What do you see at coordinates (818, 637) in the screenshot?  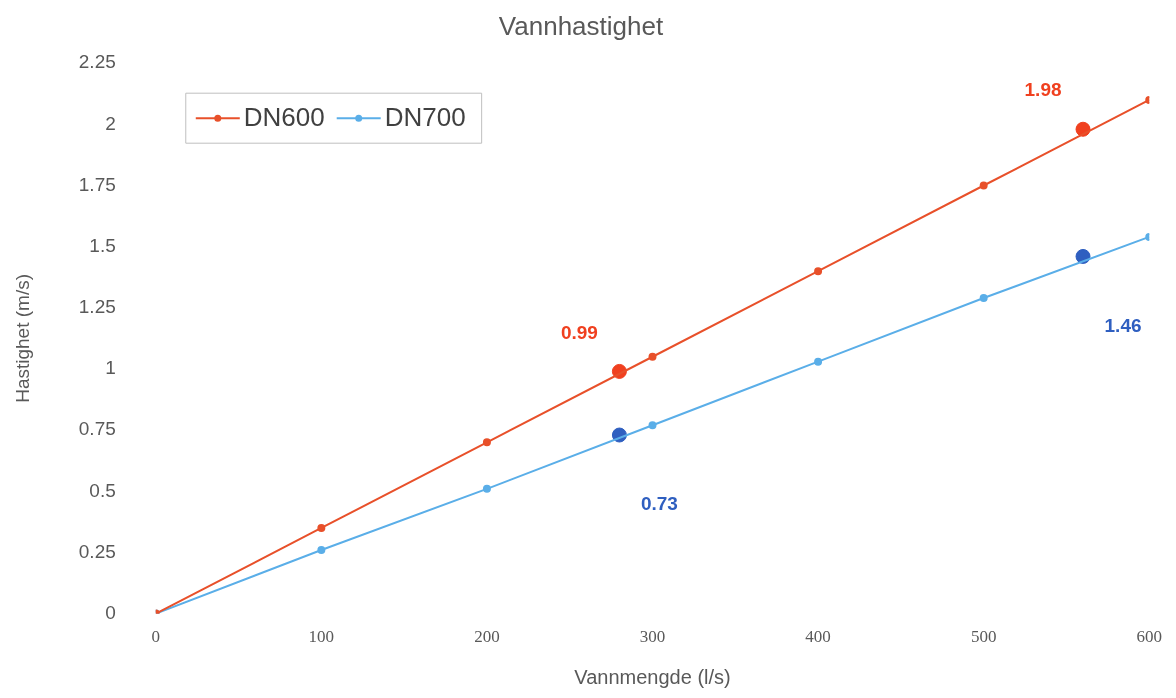 I see `x-tick-label: 400` at bounding box center [818, 637].